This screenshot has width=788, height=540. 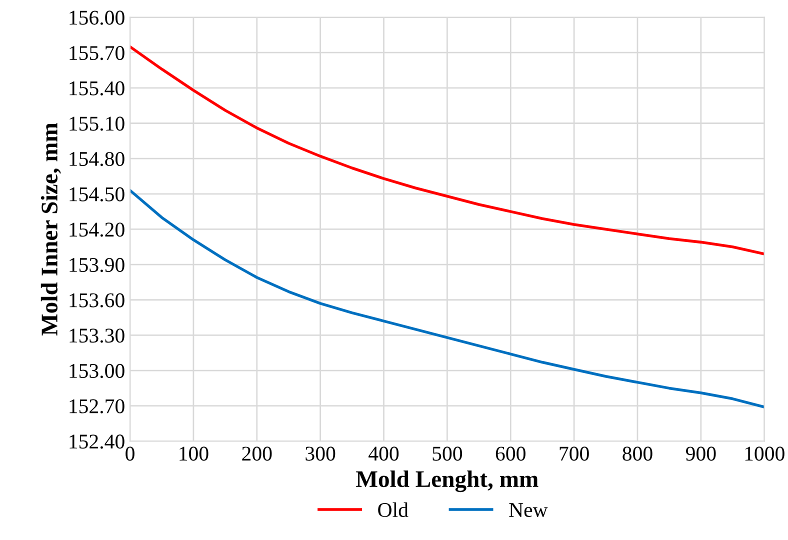 I want to click on y-axis-title: Mold Inner Size, mm, so click(x=50, y=229).